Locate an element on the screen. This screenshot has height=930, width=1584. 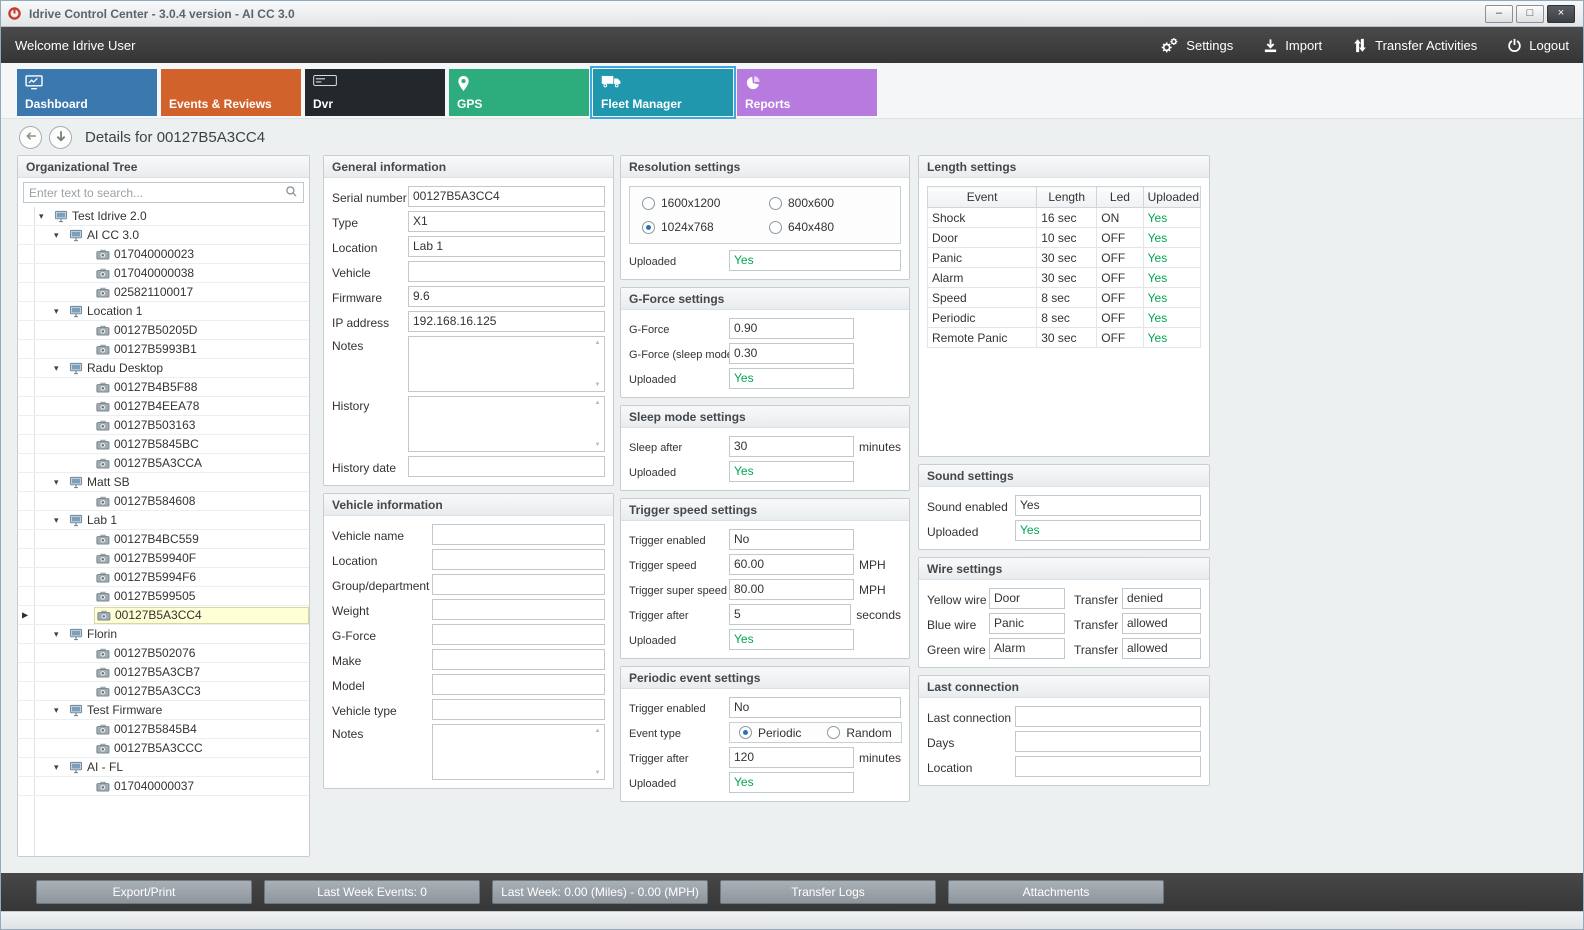
transfer-activities-button: Transfer Activities is located at coordinates (1414, 45).